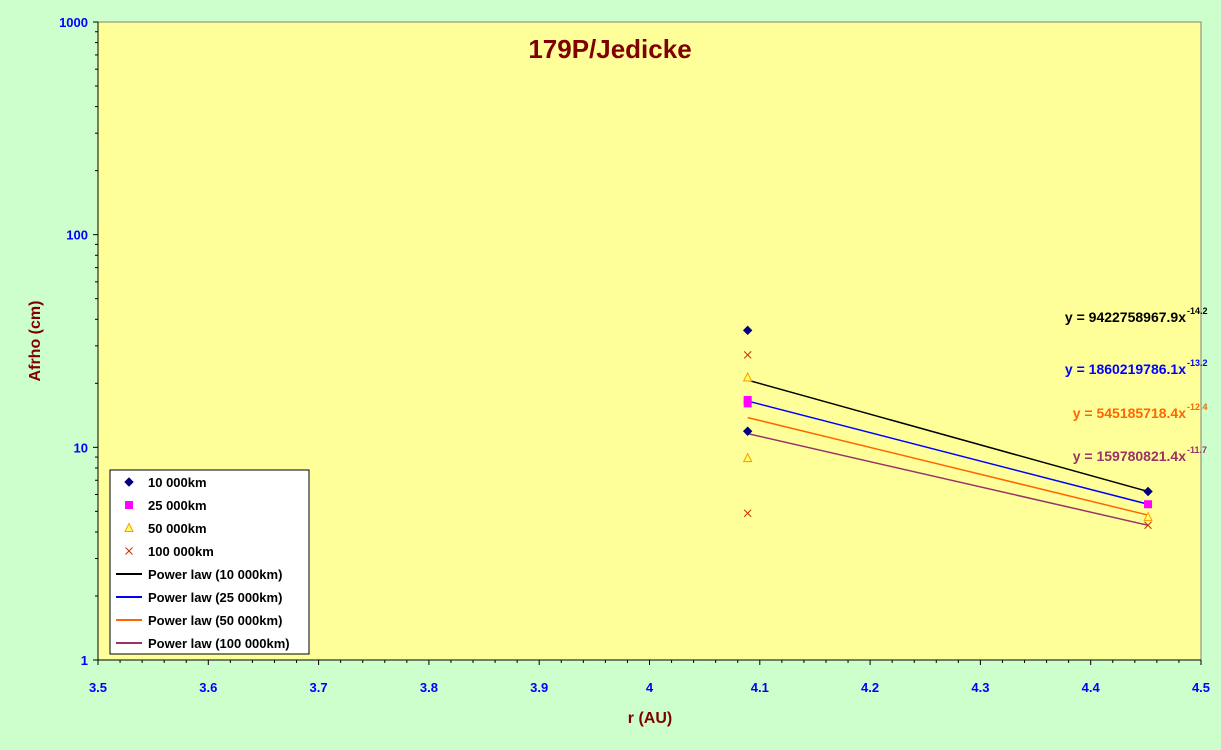 The width and height of the screenshot is (1221, 750). I want to click on x-axis-title: r (AU), so click(650, 718).